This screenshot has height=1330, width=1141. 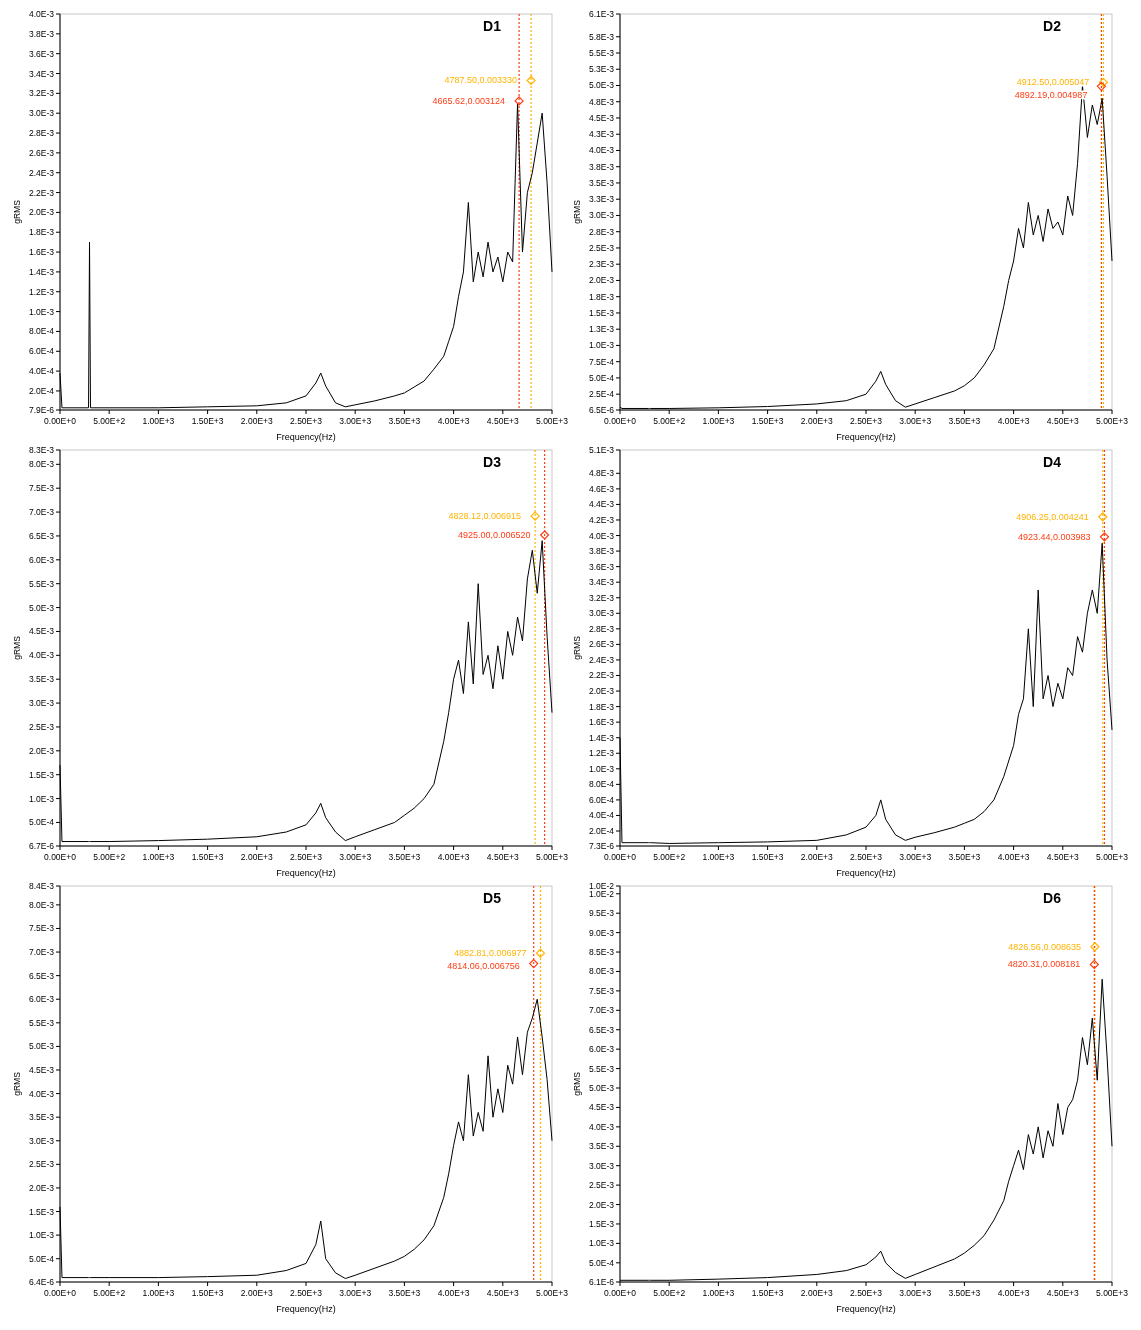 What do you see at coordinates (601, 215) in the screenshot?
I see `y-tick-label: 3.0E-3` at bounding box center [601, 215].